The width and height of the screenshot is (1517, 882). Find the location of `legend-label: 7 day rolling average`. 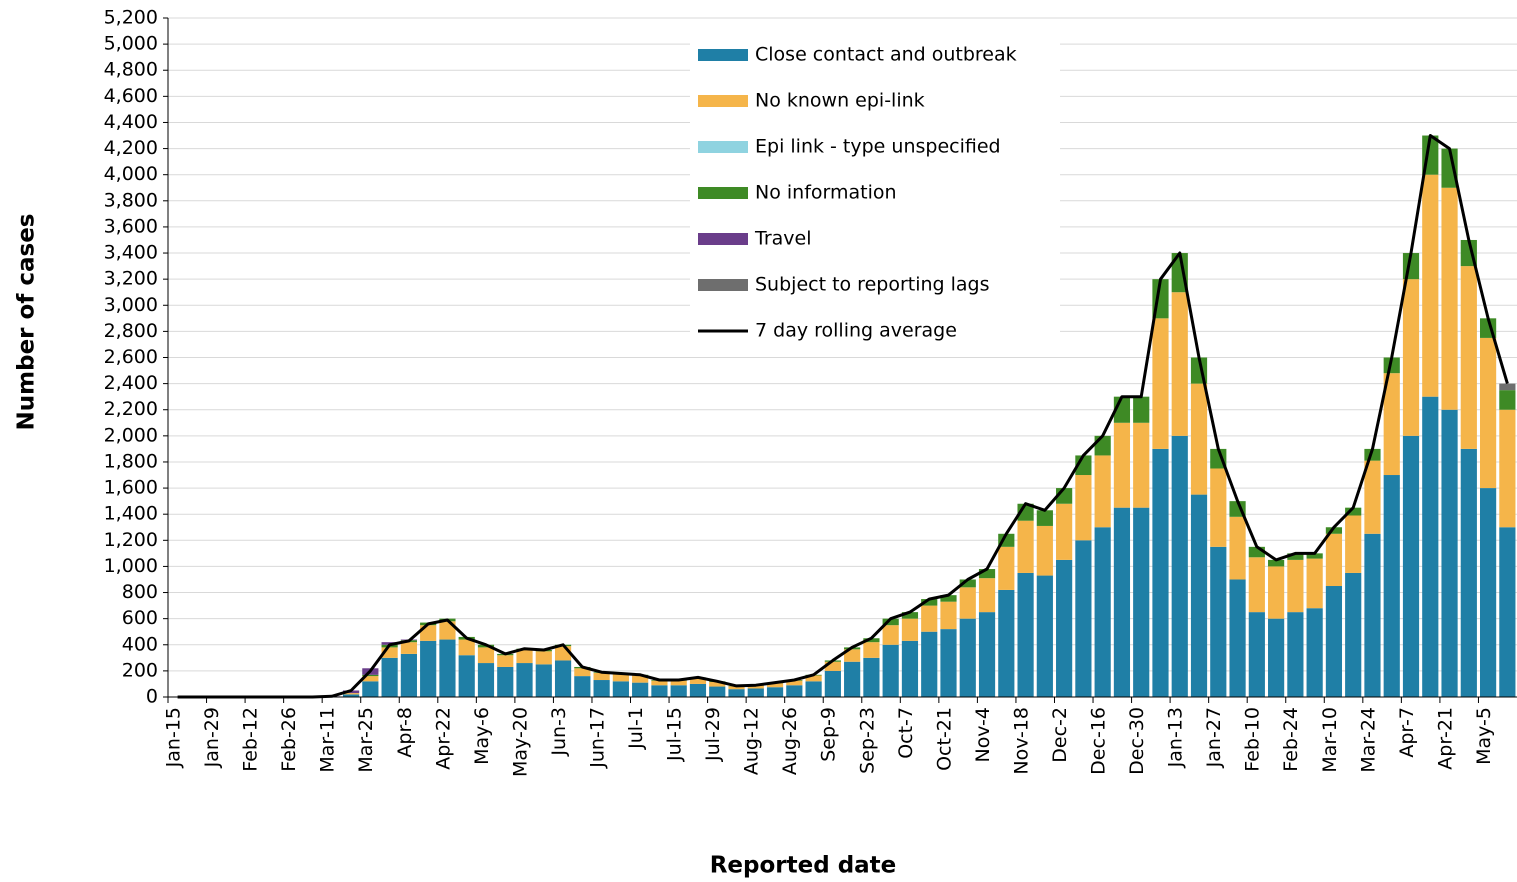

legend-label: 7 day rolling average is located at coordinates (856, 331).